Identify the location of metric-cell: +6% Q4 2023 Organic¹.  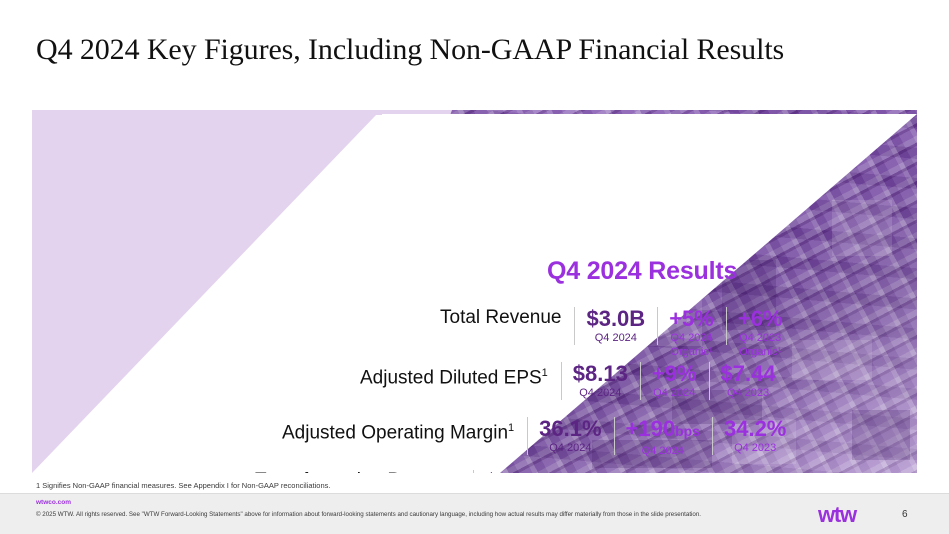
(760, 332).